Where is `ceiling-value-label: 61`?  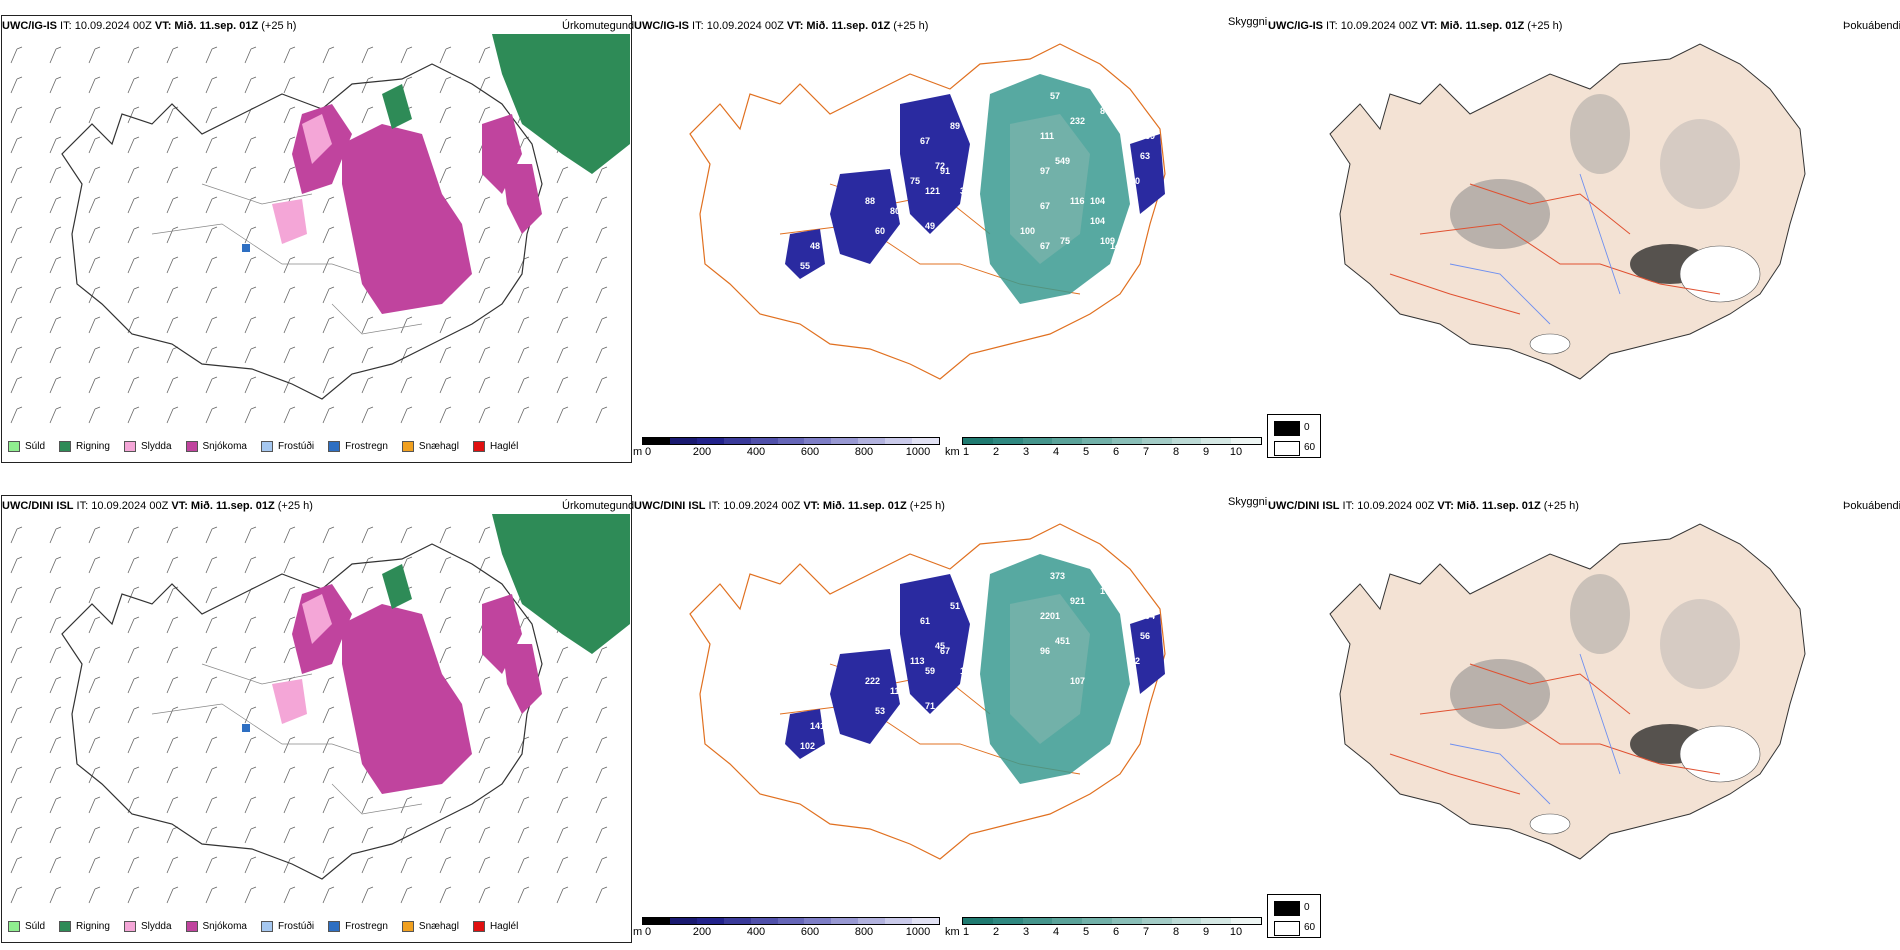
ceiling-value-label: 61 is located at coordinates (925, 621).